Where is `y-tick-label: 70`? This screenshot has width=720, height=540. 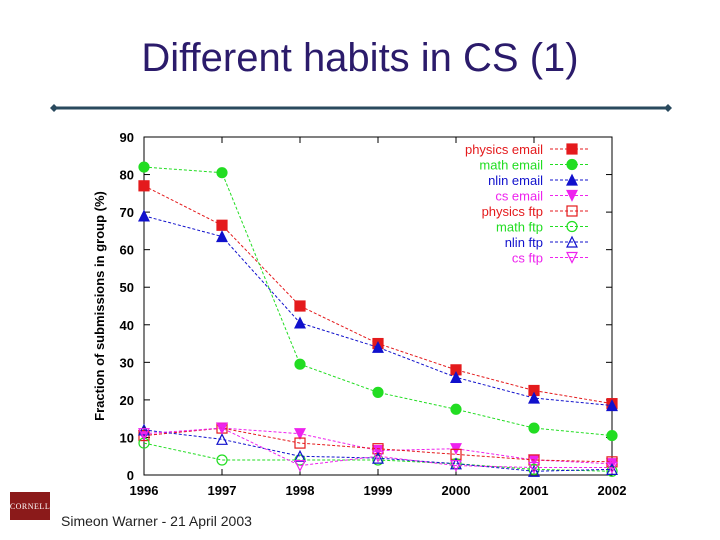 y-tick-label: 70 is located at coordinates (127, 212).